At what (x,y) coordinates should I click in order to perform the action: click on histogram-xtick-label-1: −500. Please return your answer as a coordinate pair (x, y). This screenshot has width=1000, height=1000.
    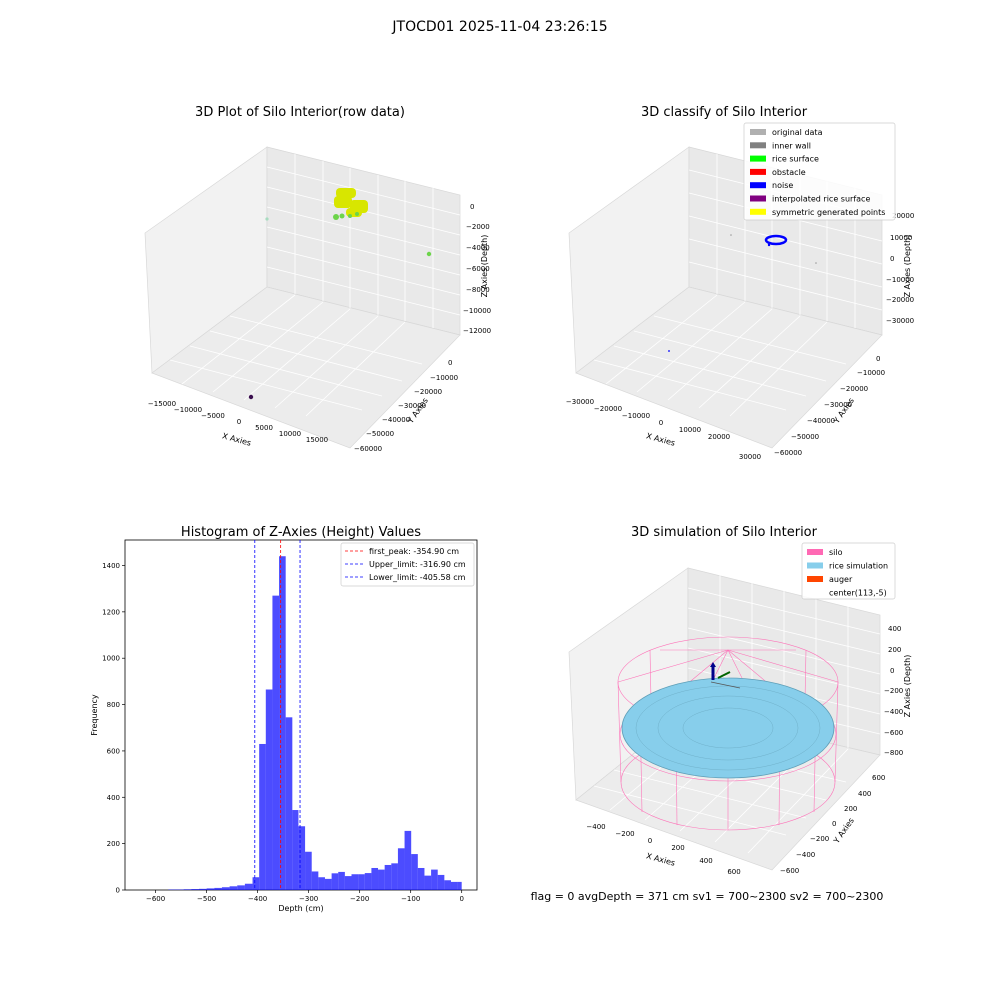
    Looking at the image, I should click on (206, 899).